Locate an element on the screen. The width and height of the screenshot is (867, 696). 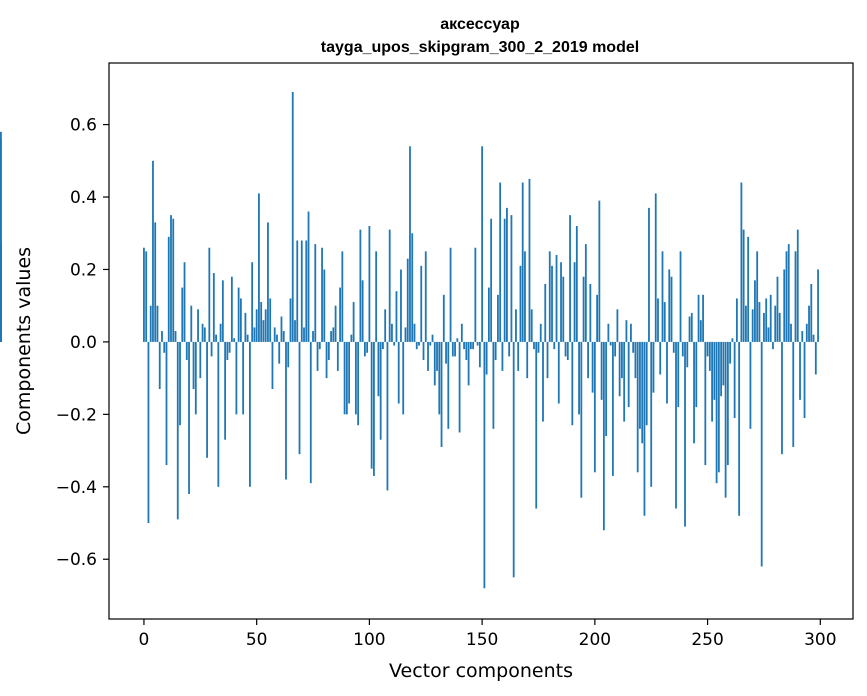
y-axis-ticks: −0.6 −0.4 −0.2 0.0 0.2 0.4 0.6 is located at coordinates (82, 343).